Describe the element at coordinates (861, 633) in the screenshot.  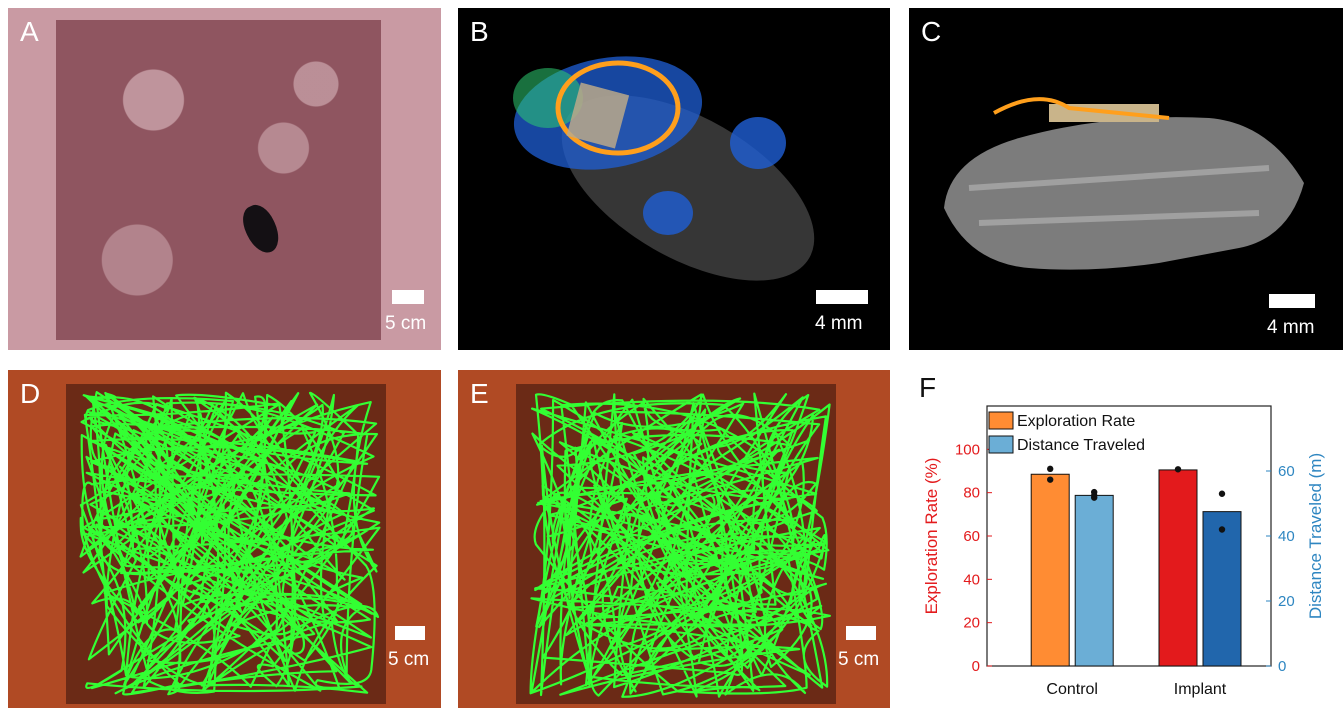
I see `scale-bar-e` at that location.